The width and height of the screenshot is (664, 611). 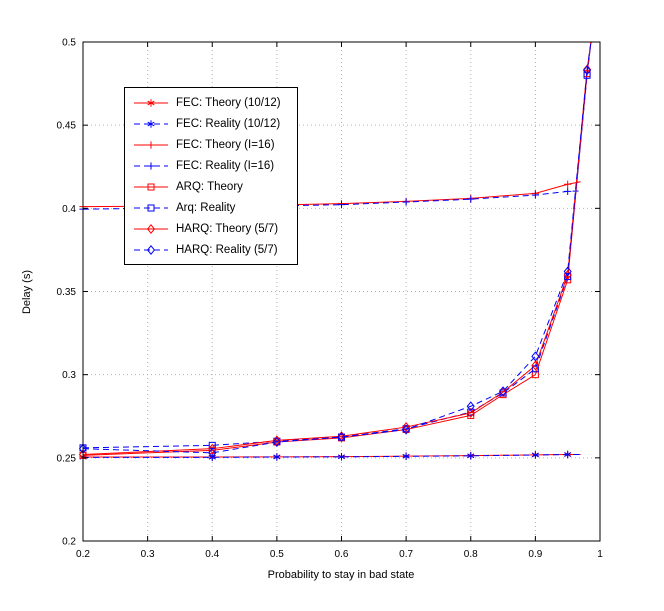 I want to click on x-tick-label: 0.6, so click(x=342, y=554).